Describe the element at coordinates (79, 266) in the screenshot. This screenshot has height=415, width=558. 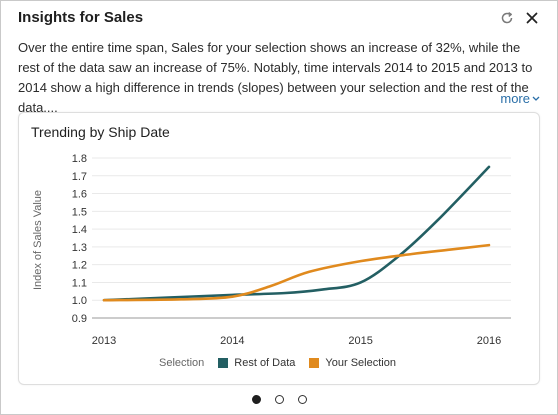
I see `y-tick-label: 1.2` at that location.